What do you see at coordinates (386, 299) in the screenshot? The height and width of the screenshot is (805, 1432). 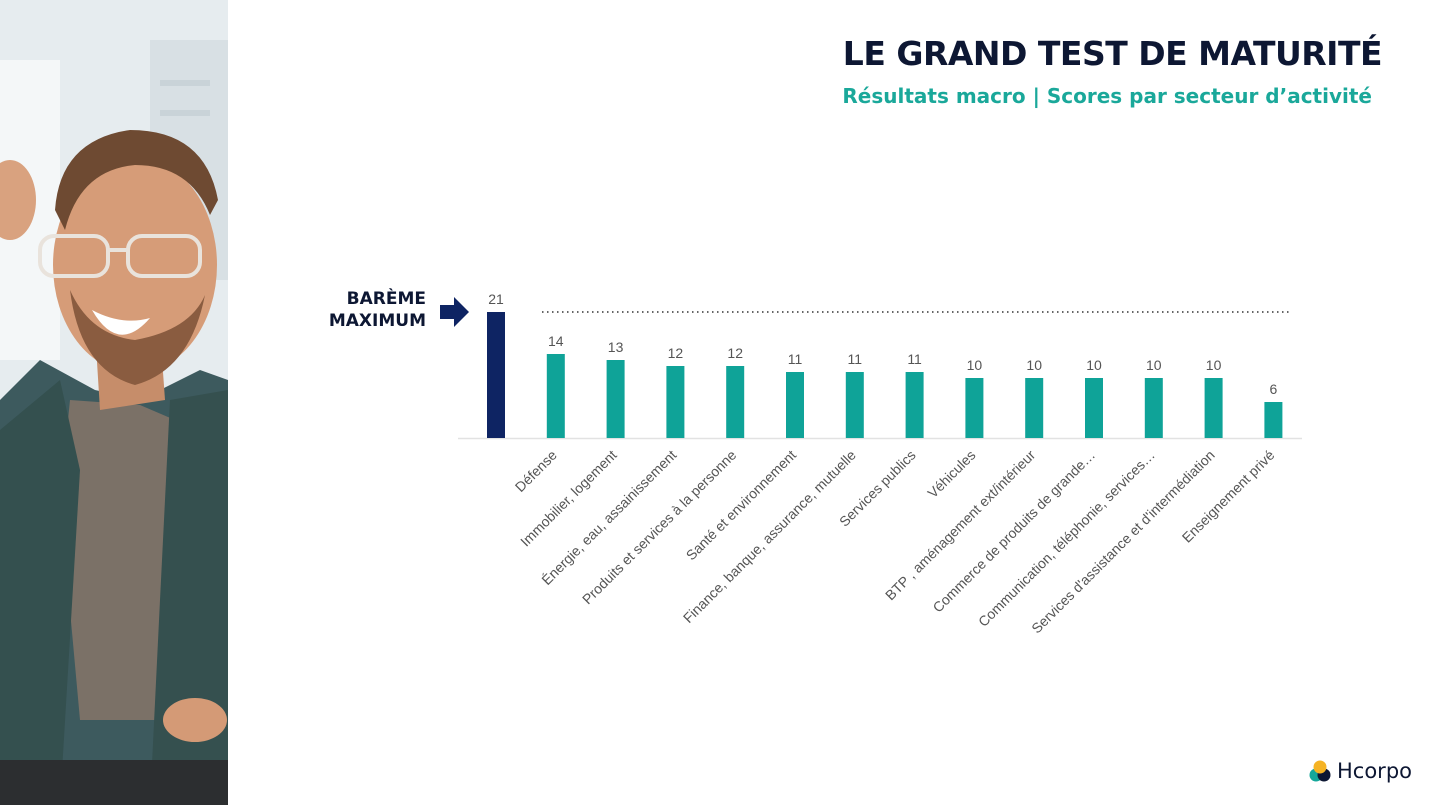 I see `bareme-line-1: BARÈME` at bounding box center [386, 299].